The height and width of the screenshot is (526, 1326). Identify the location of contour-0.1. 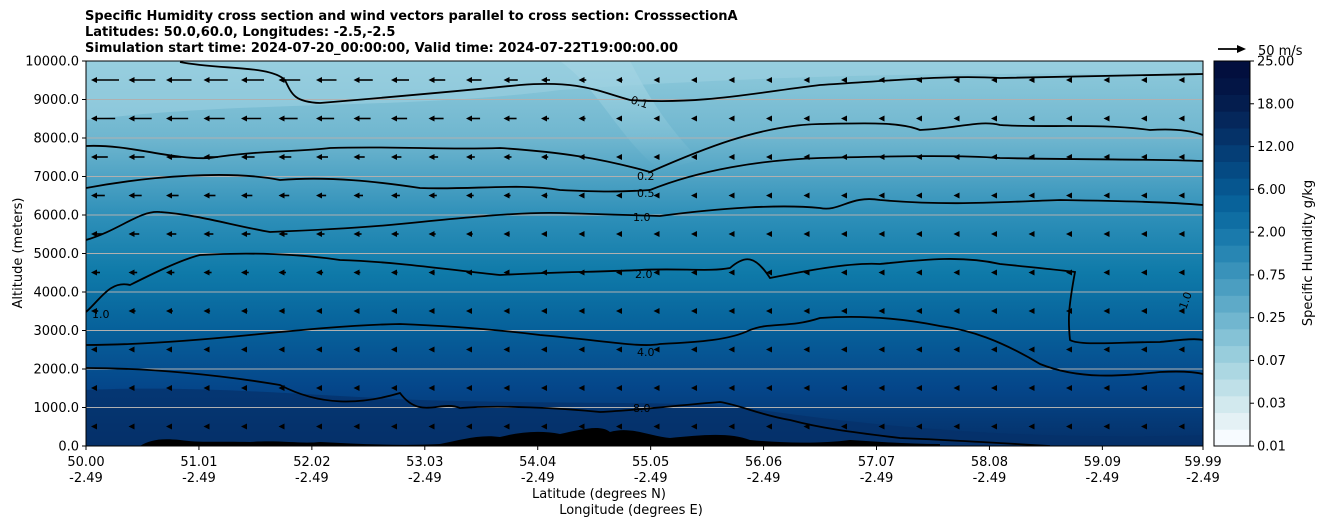
(691, 82).